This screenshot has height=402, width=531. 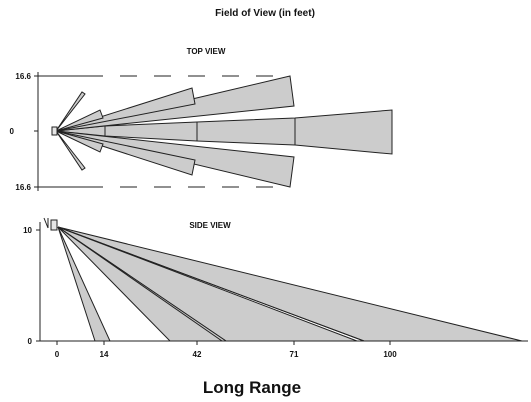 What do you see at coordinates (294, 354) in the screenshot?
I see `x-tick-71: 71` at bounding box center [294, 354].